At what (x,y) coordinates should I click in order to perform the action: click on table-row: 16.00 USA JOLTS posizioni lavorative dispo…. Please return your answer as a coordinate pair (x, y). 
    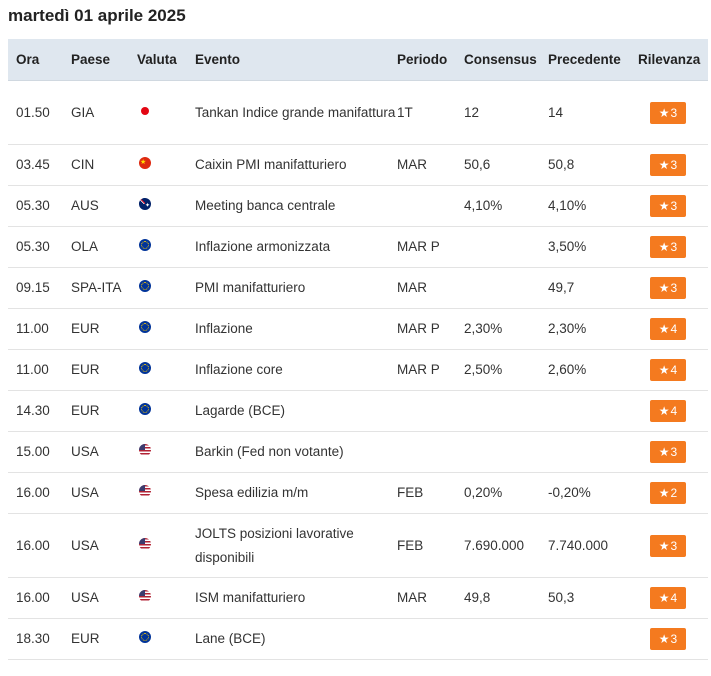
    Looking at the image, I should click on (358, 545).